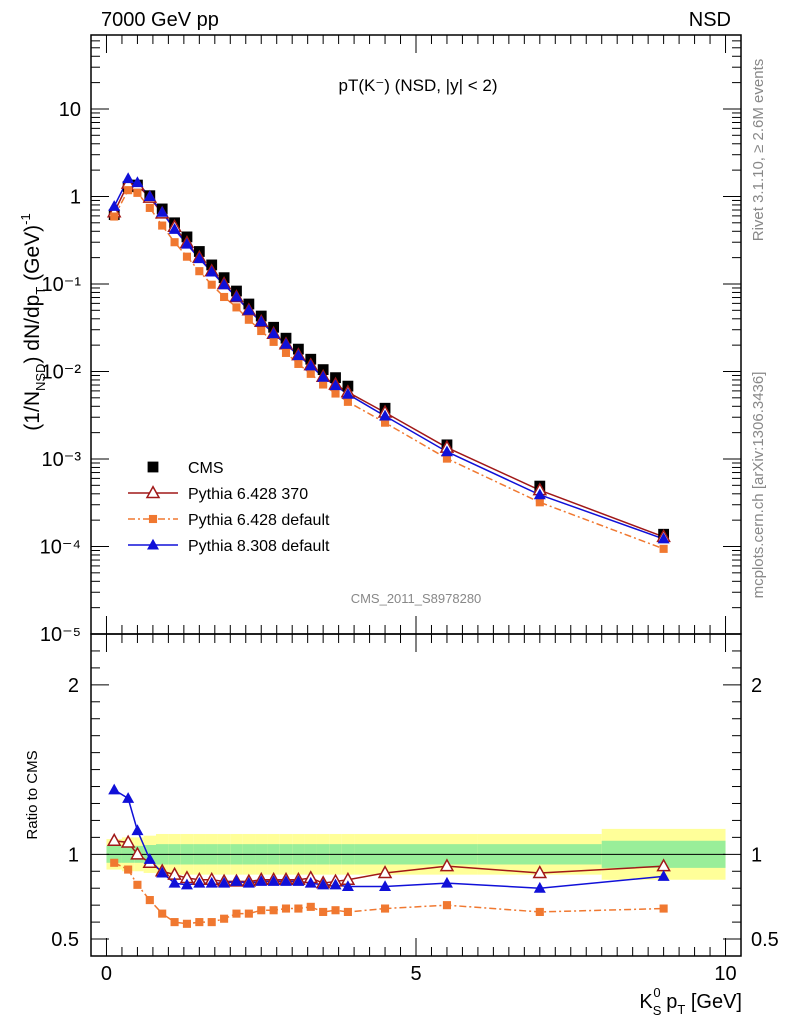 The width and height of the screenshot is (786, 1024). What do you see at coordinates (248, 494) in the screenshot?
I see `legend-entry-label: Pythia 6.428 370` at bounding box center [248, 494].